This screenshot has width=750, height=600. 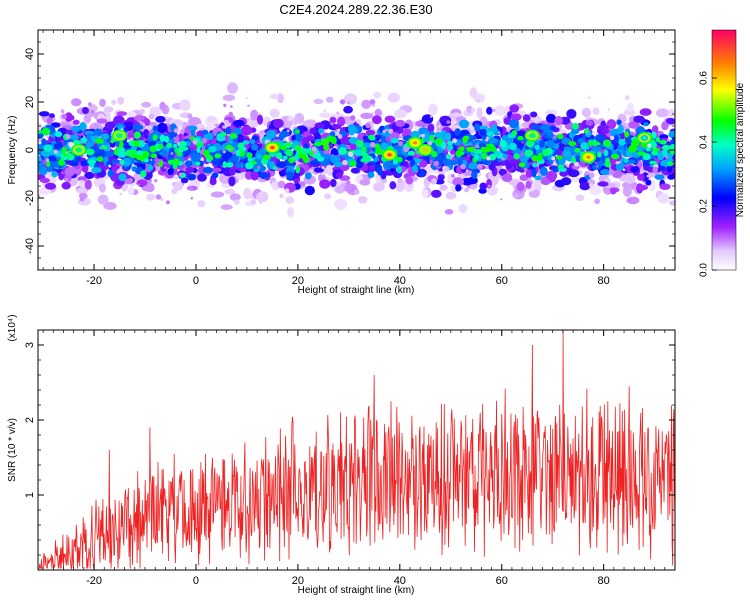 What do you see at coordinates (30, 345) in the screenshot?
I see `y-tick-label: 3` at bounding box center [30, 345].